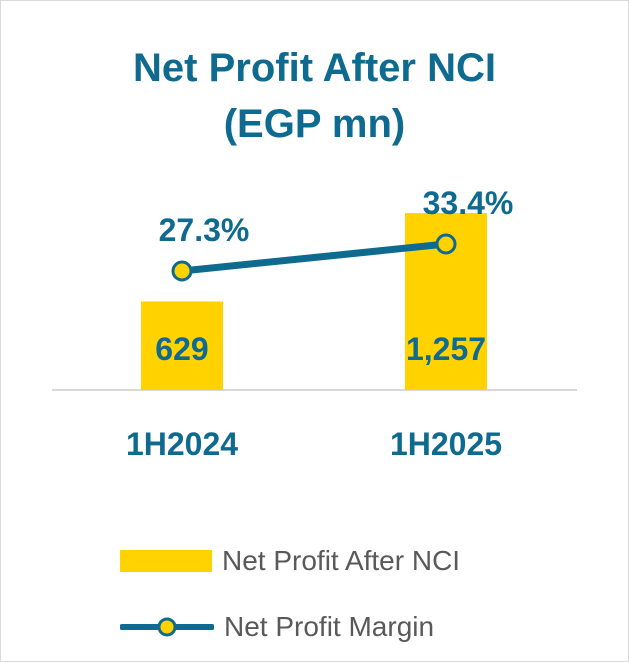 This screenshot has width=629, height=662. What do you see at coordinates (341, 560) in the screenshot?
I see `legend-label-net-profit: Net Profit After NCI` at bounding box center [341, 560].